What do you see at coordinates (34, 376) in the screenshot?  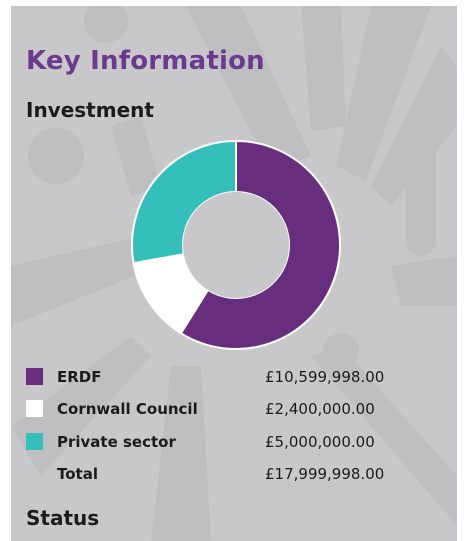 I see `erdf-swatch` at bounding box center [34, 376].